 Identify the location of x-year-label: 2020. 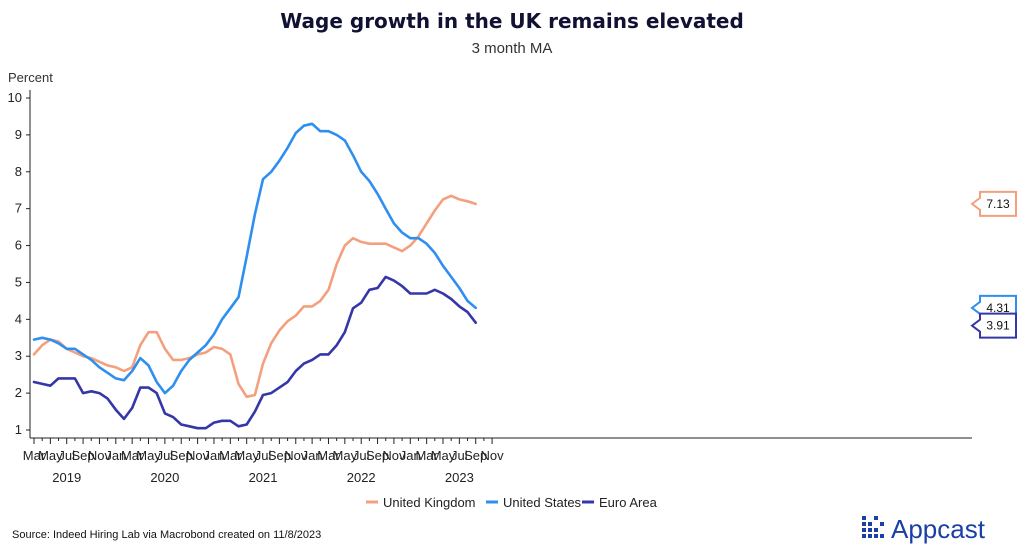
(164, 477).